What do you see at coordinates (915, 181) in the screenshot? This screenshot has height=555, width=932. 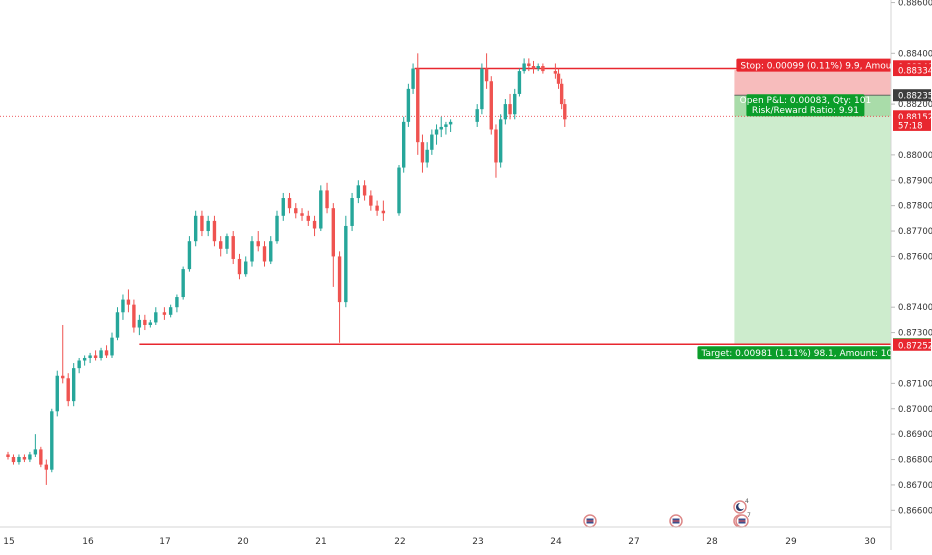 I see `y-tick-label: 0.87900` at bounding box center [915, 181].